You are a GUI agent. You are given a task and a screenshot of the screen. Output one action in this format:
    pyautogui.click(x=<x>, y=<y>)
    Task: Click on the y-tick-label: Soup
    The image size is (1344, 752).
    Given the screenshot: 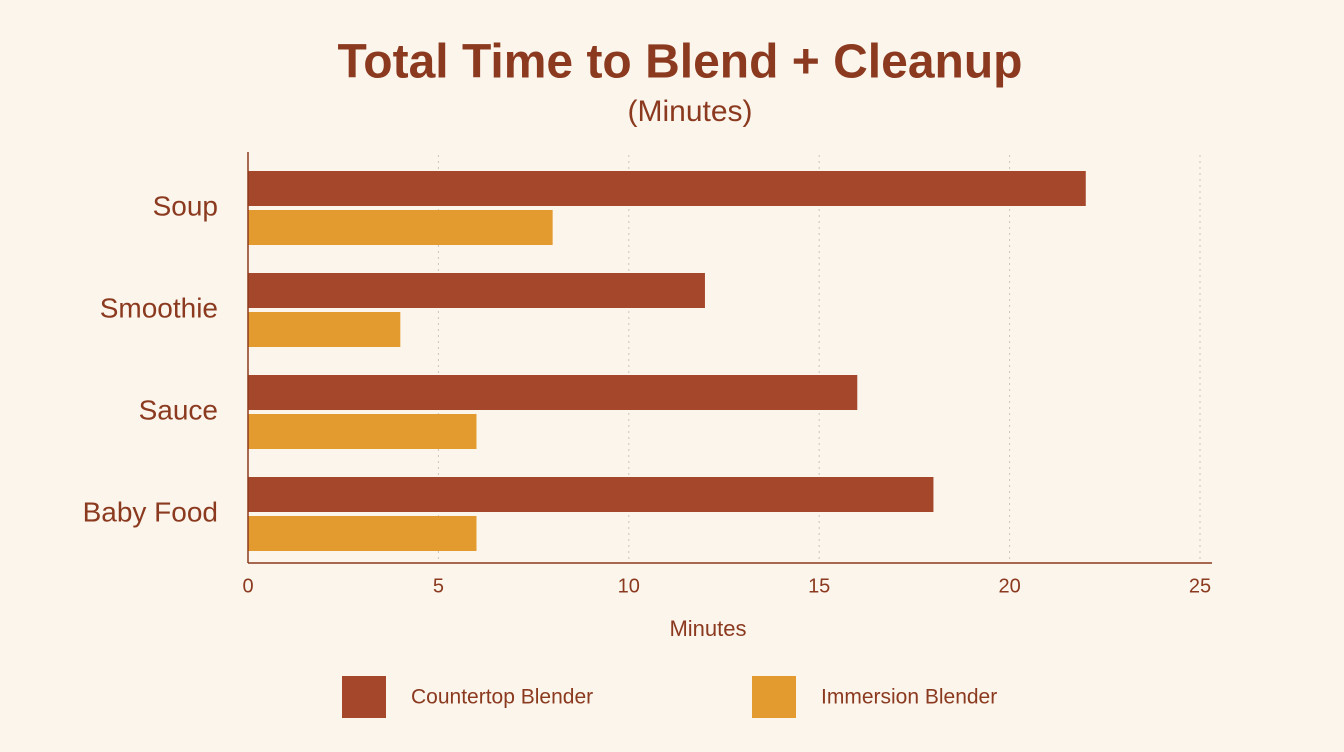 What is the action you would take?
    pyautogui.click(x=185, y=205)
    